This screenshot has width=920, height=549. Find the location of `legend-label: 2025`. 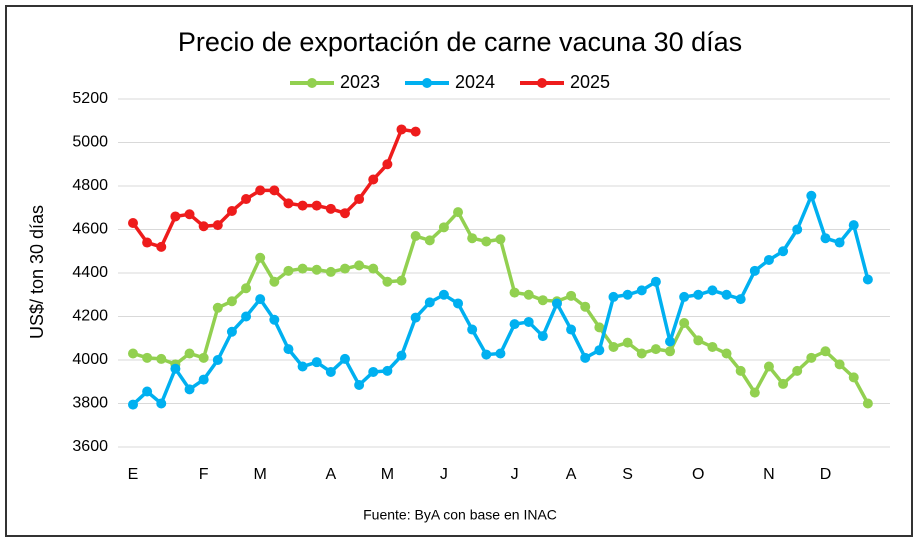

legend-label: 2025 is located at coordinates (590, 82).